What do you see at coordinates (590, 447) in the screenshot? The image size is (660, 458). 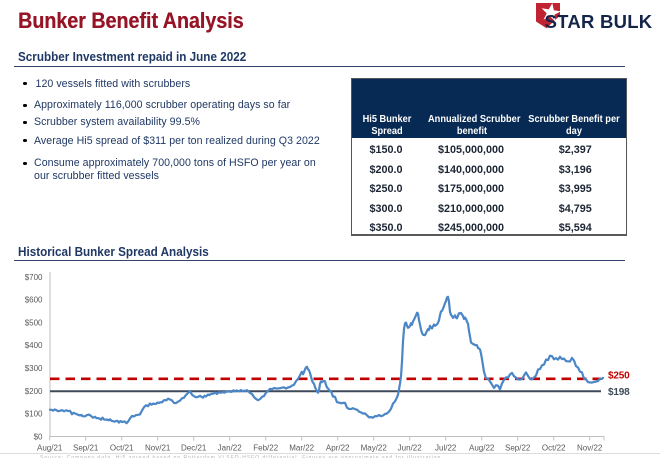 I see `svg-text: Nov/22` at bounding box center [590, 447].